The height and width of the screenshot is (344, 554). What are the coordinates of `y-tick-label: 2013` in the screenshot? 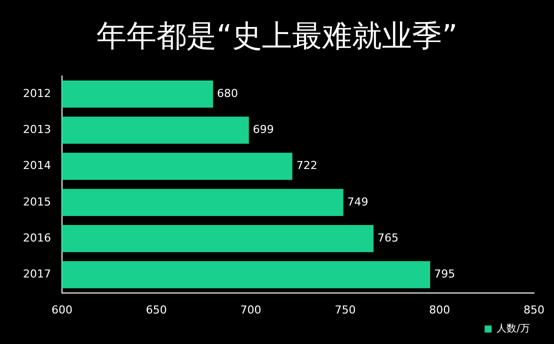 It's located at (36, 129).